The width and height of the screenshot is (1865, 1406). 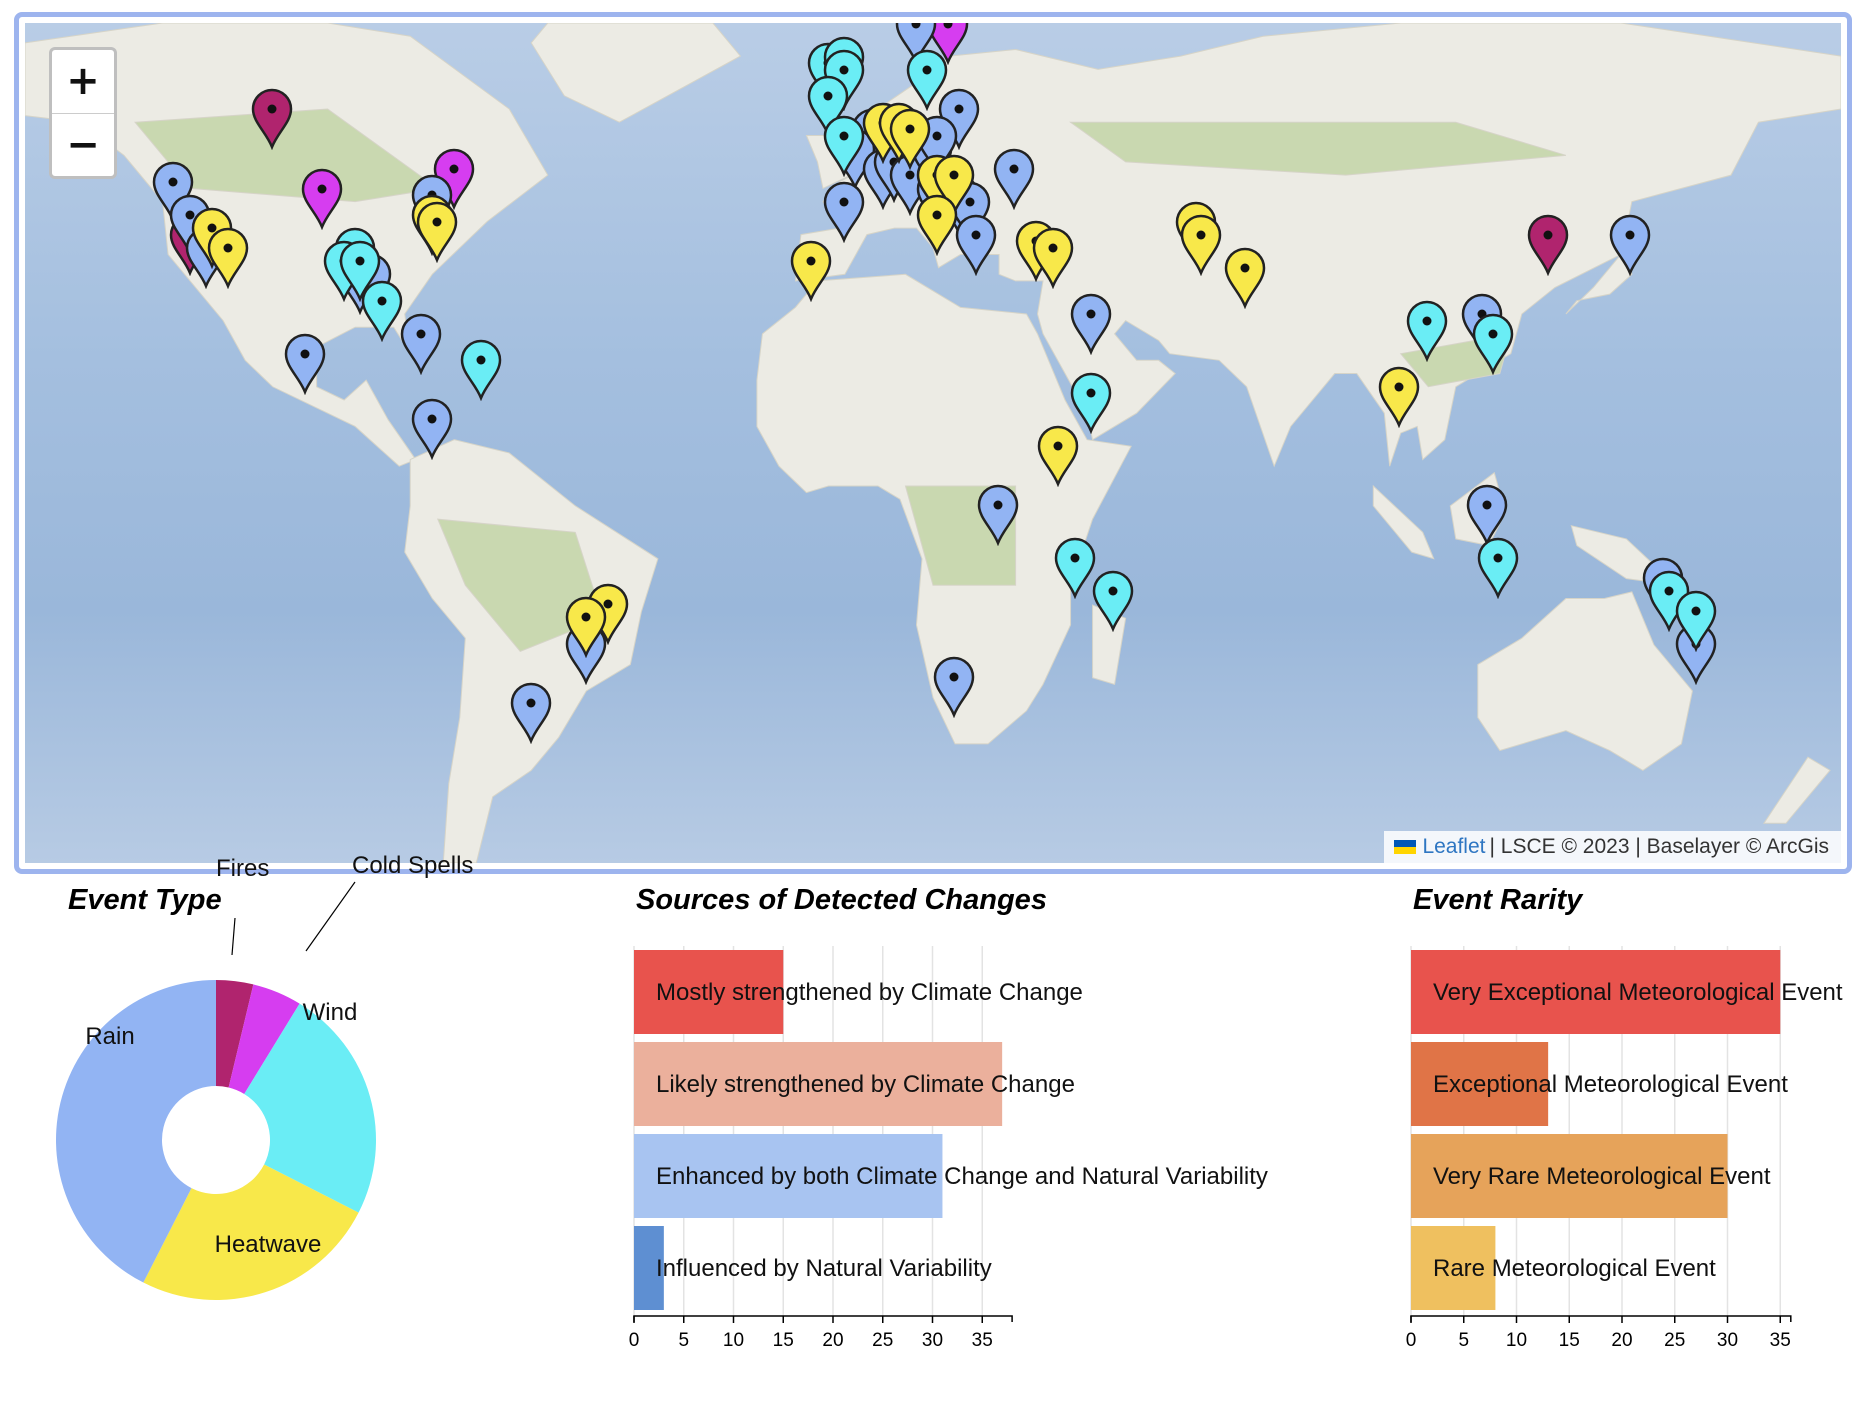 I want to click on donut-label-heatwave: Heatwave, so click(x=268, y=1244).